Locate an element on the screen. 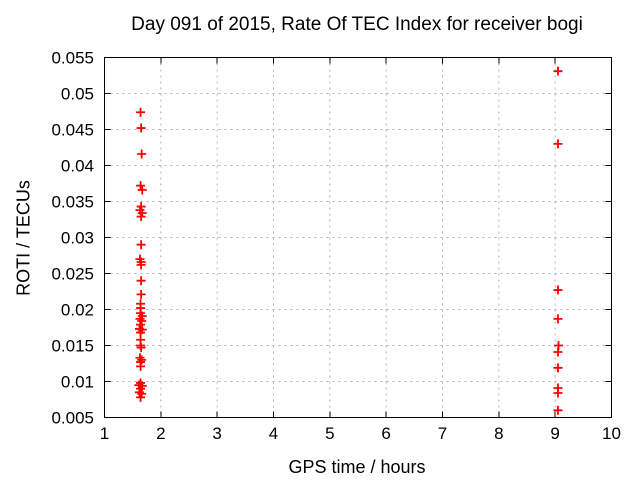  x-tick-labels: 1 2 3 4 5 6 7 8 9 10 is located at coordinates (360, 433).